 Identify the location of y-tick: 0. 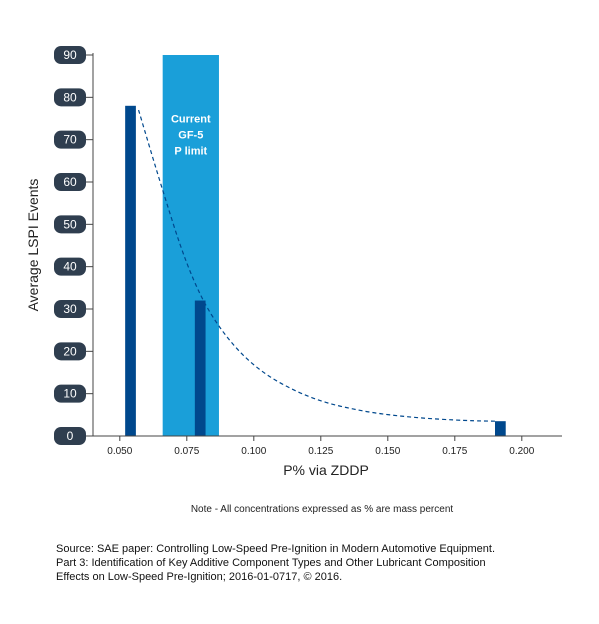
(73, 436).